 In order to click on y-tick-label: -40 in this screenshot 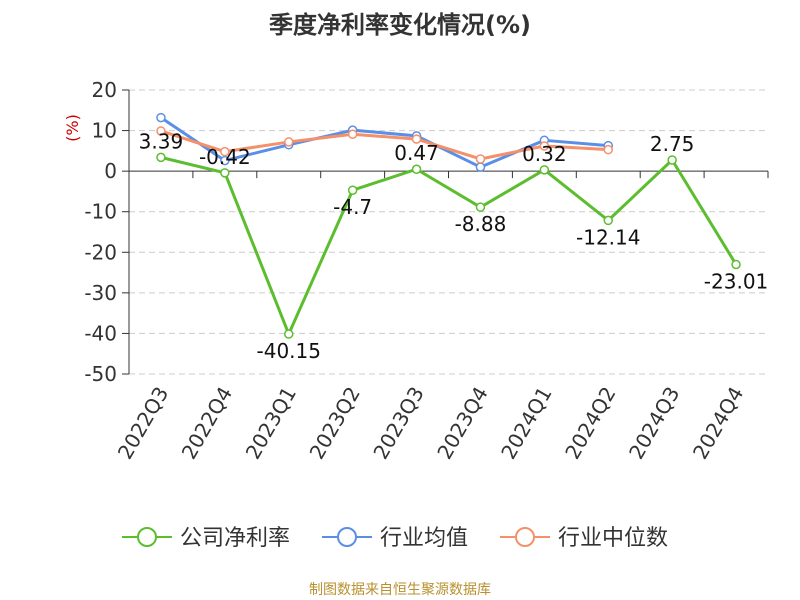, I will do `click(100, 333)`.